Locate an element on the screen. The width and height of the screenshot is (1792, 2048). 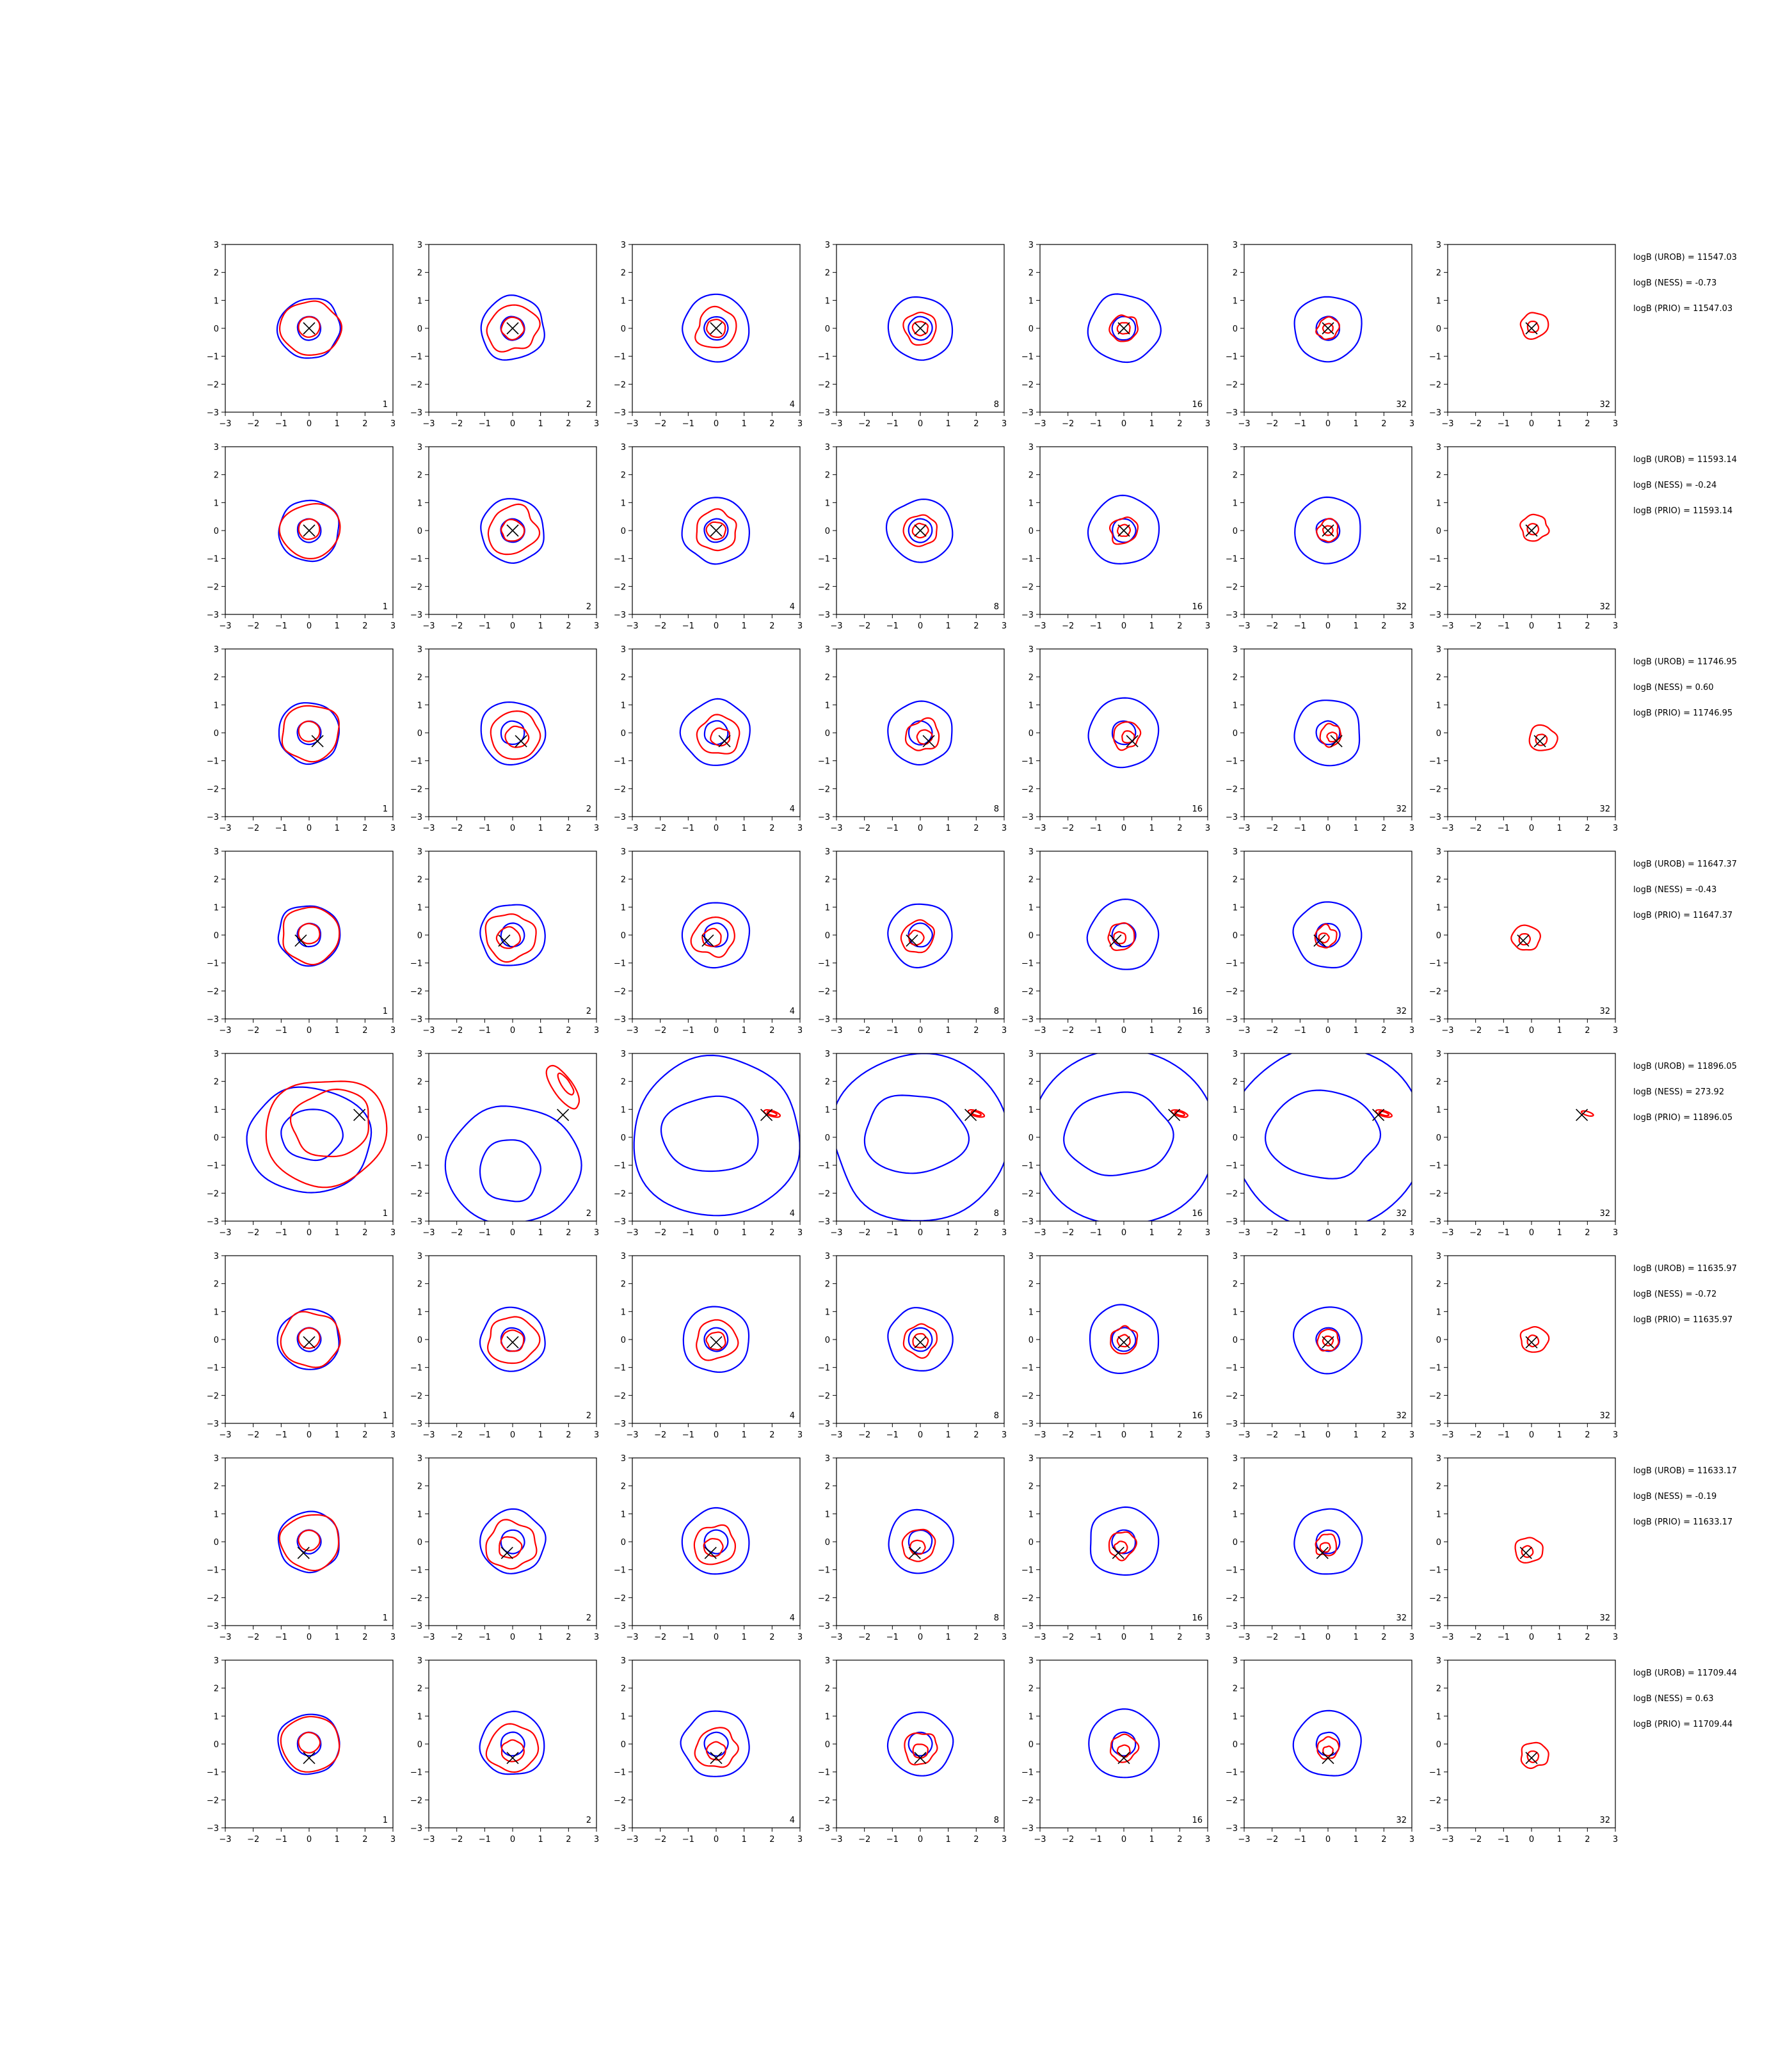
logb-annotation: logB (UROB) = 11593.14 is located at coordinates (1685, 460).